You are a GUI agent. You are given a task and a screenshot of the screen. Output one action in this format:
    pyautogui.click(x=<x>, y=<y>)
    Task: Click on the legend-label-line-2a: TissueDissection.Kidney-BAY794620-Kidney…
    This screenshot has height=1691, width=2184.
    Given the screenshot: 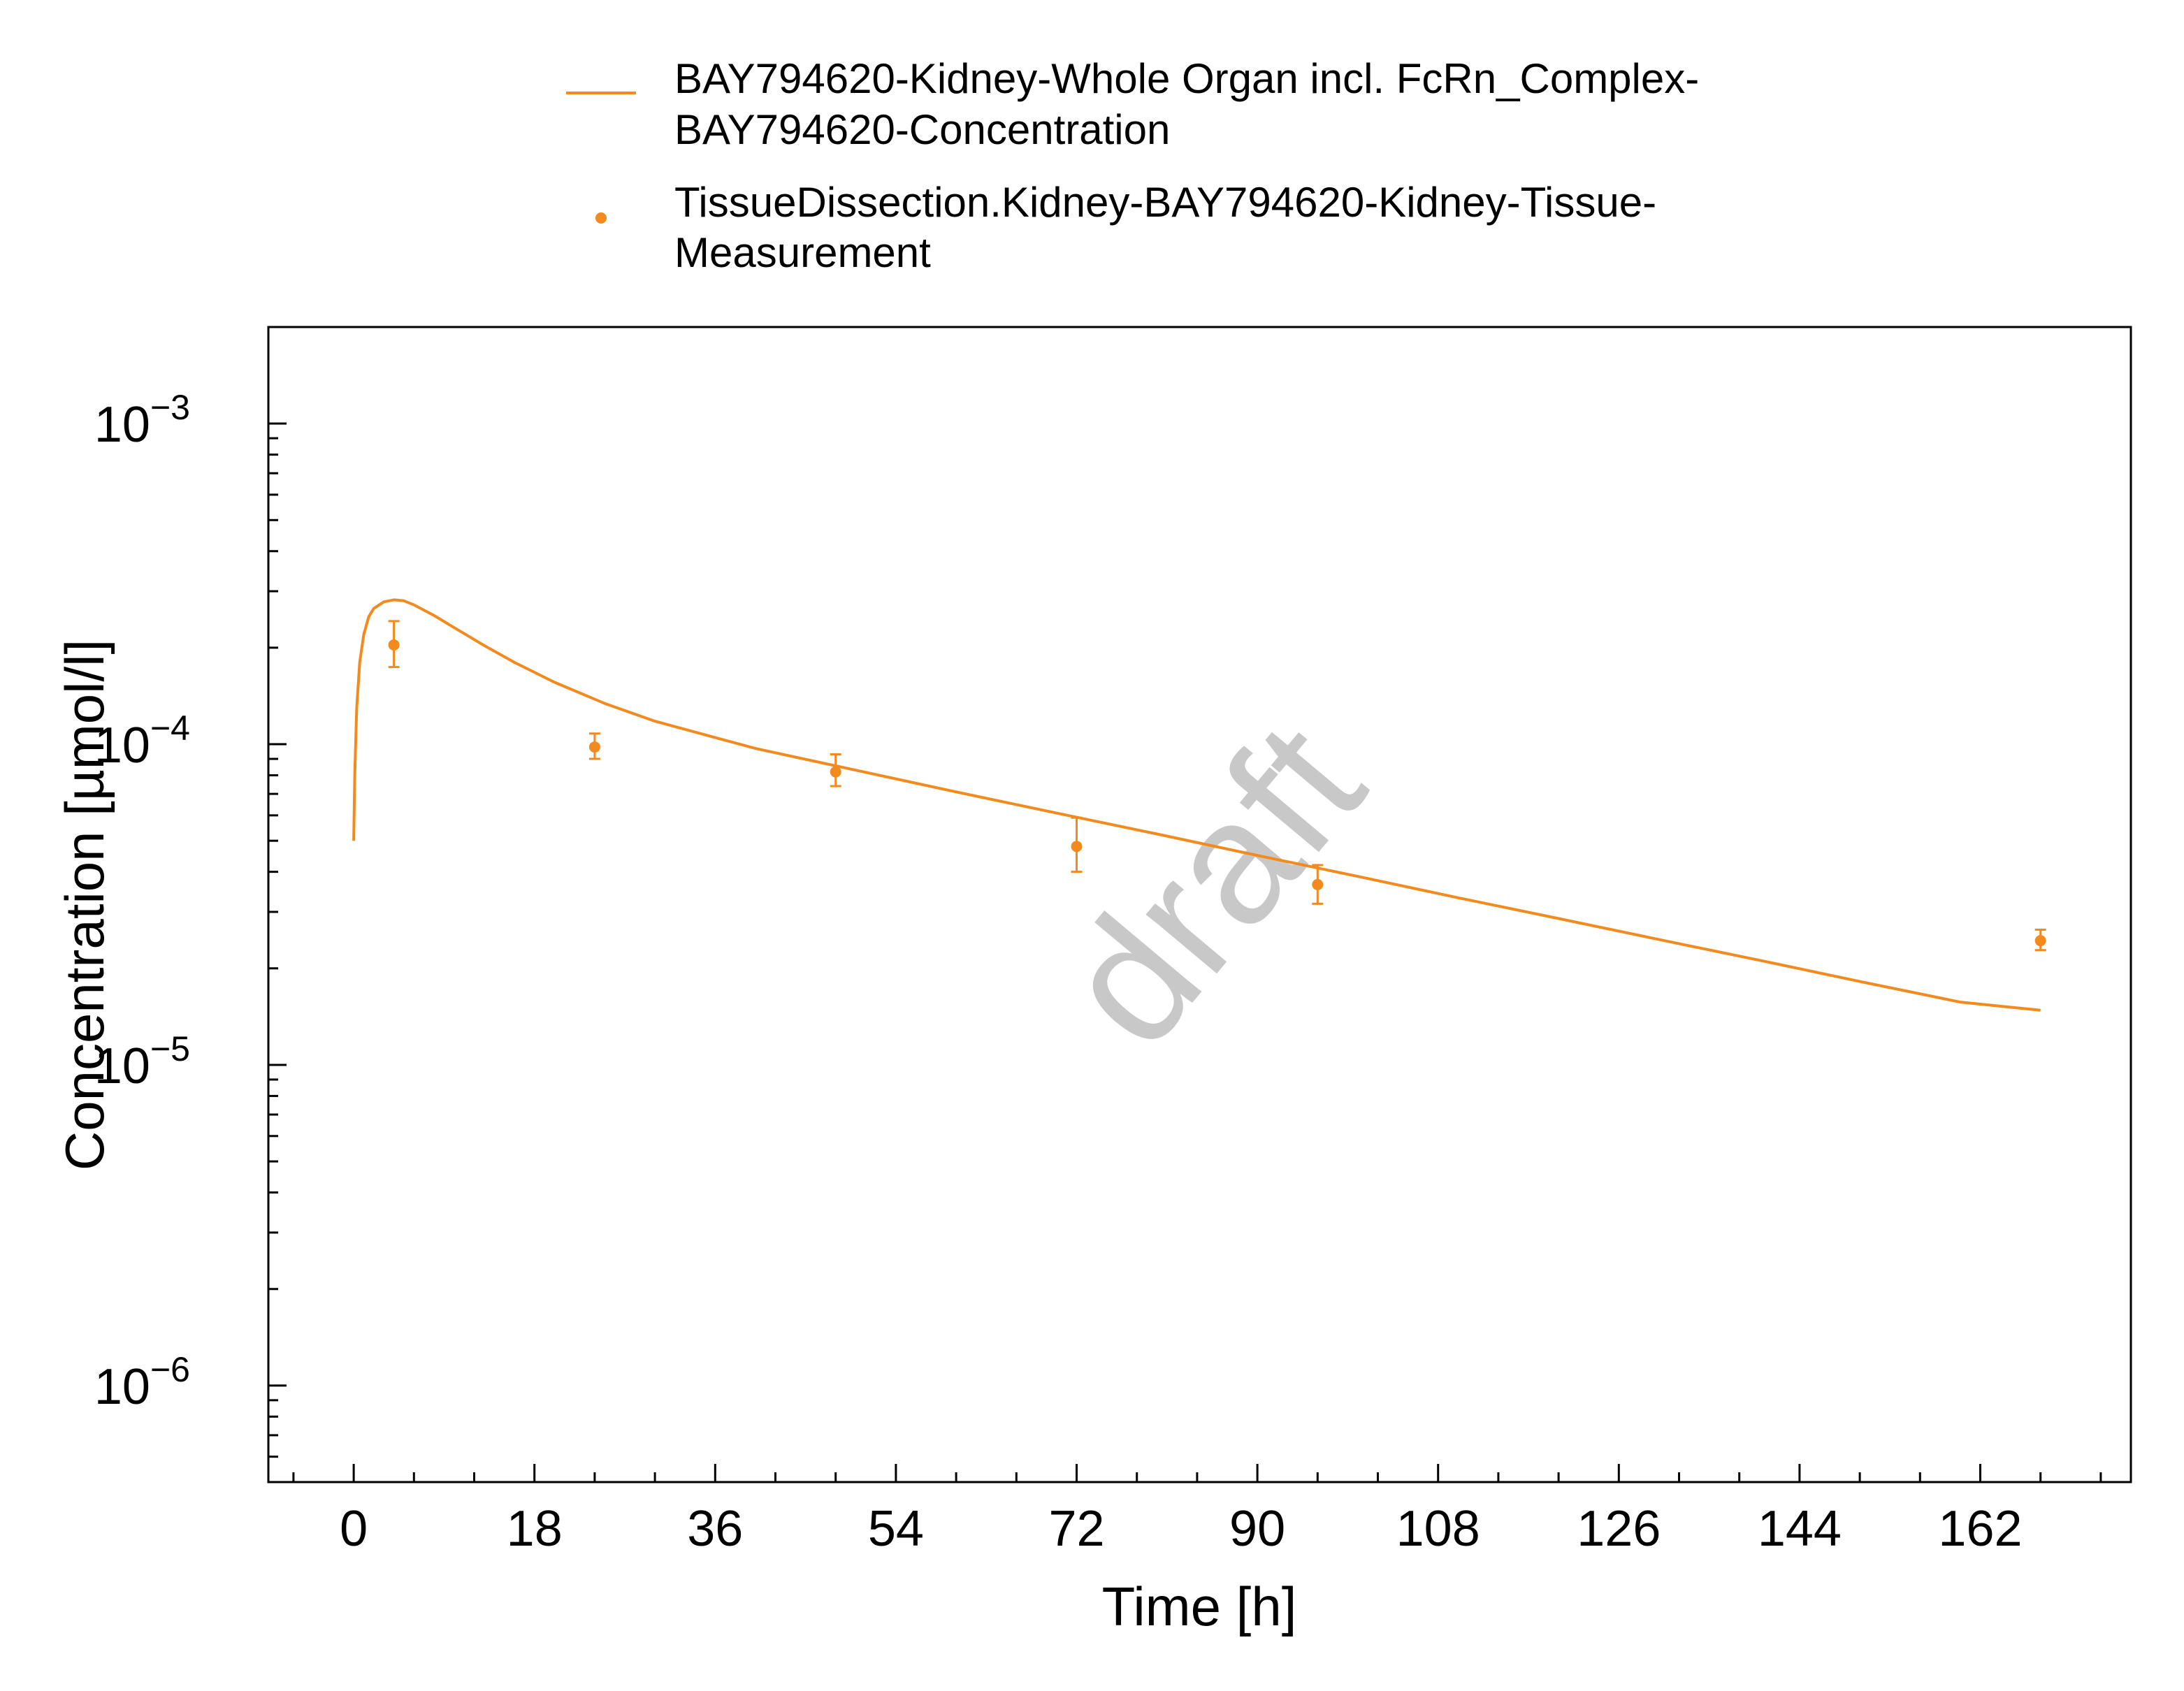 What is the action you would take?
    pyautogui.click(x=1165, y=202)
    